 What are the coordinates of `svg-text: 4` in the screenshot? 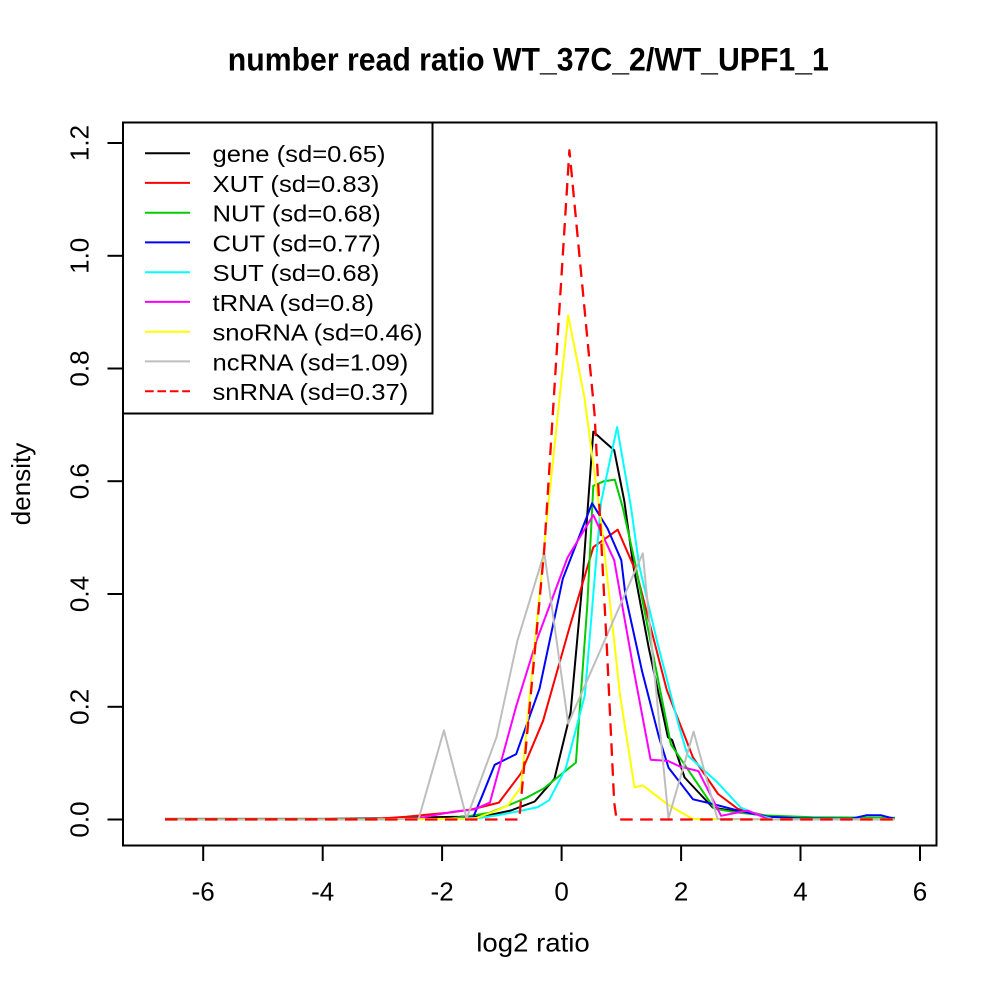 It's located at (800, 892).